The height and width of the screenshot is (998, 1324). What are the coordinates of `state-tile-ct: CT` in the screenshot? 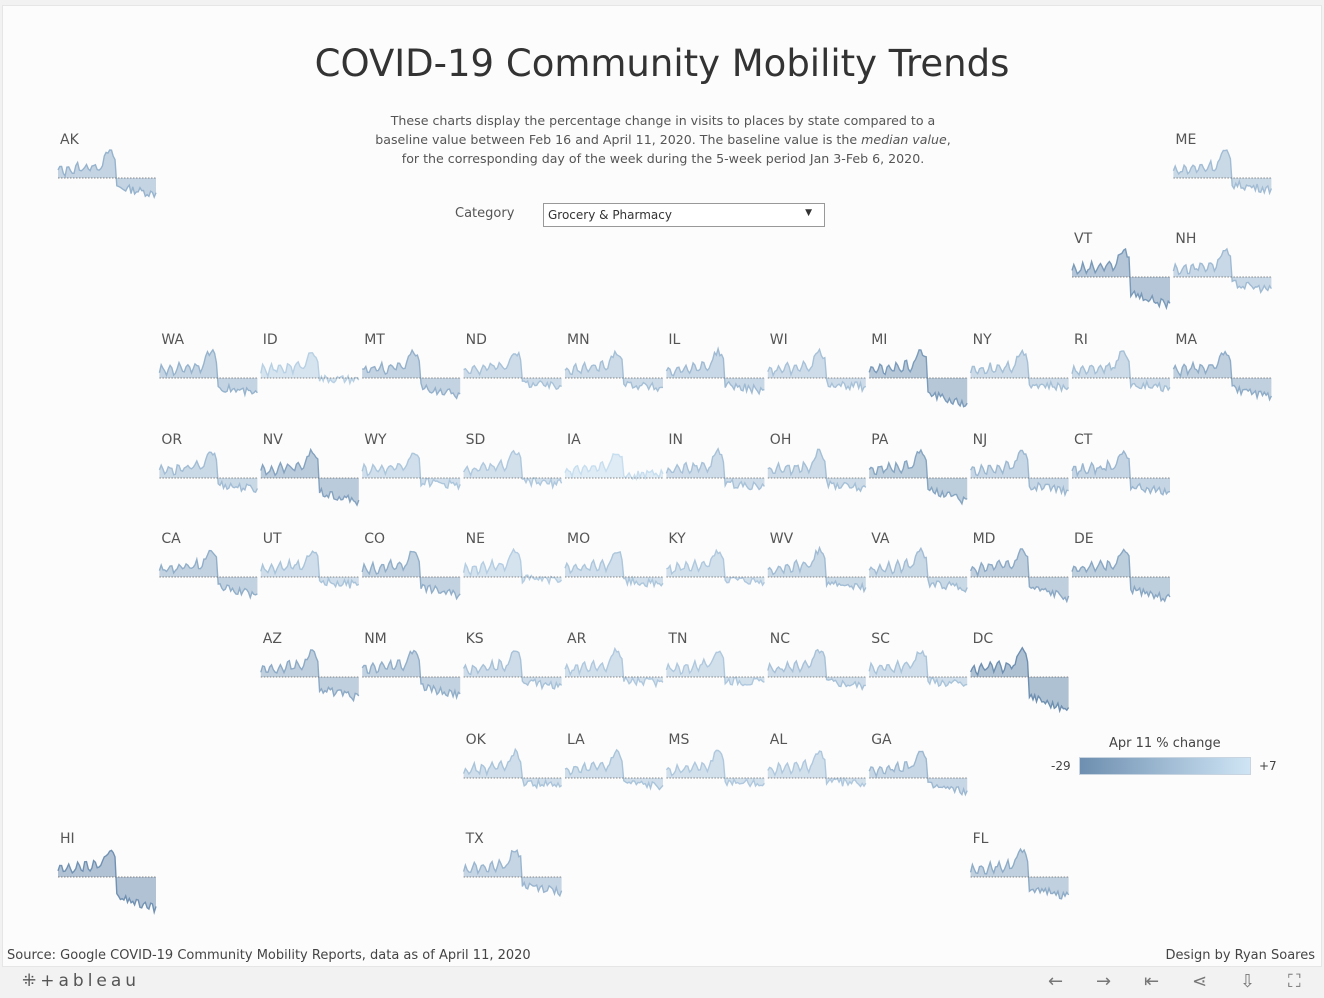 It's located at (1121, 464).